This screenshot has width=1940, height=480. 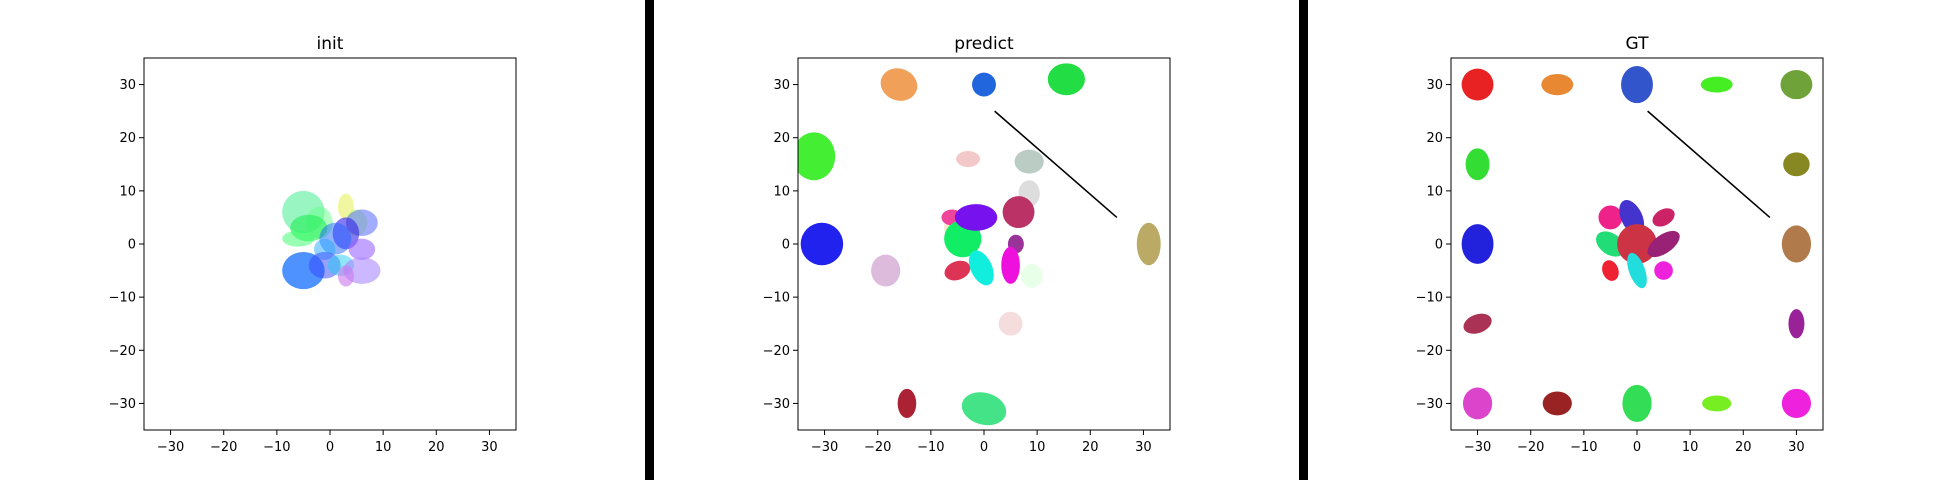 I want to click on panel-divider-left, so click(x=649, y=240).